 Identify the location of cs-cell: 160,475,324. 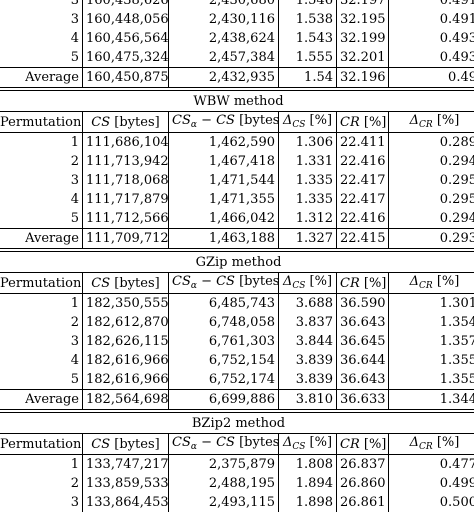
(126, 58).